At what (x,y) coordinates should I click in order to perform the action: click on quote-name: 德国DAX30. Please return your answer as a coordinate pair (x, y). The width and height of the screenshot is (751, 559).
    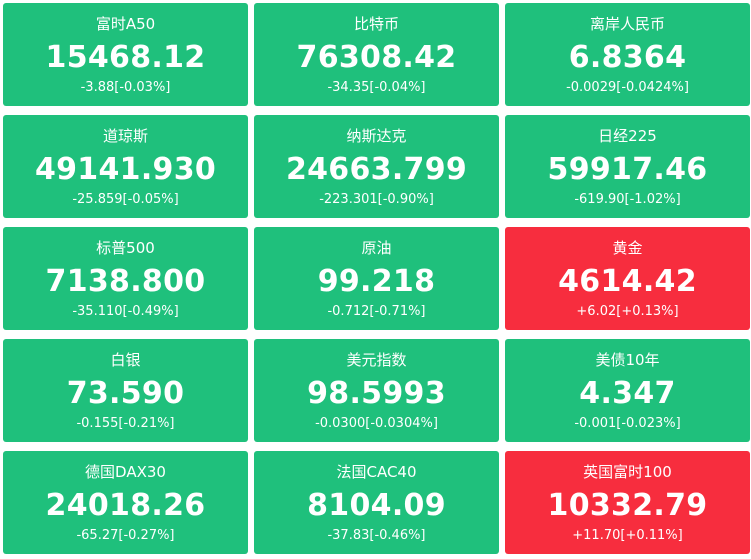
    Looking at the image, I should click on (125, 472).